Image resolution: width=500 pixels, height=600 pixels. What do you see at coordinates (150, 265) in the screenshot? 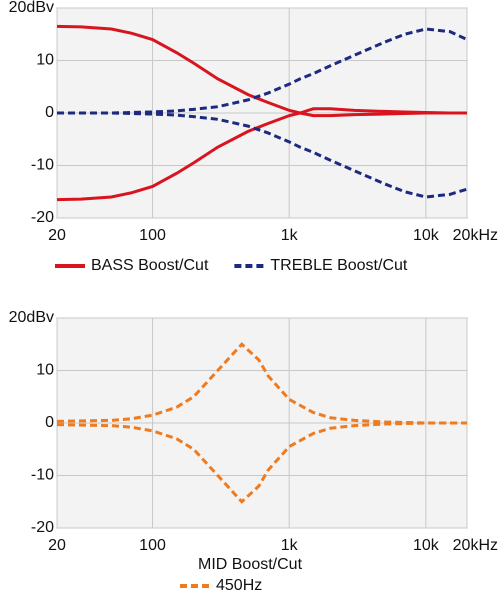
I see `legend-label: BASS Boost/Cut` at bounding box center [150, 265].